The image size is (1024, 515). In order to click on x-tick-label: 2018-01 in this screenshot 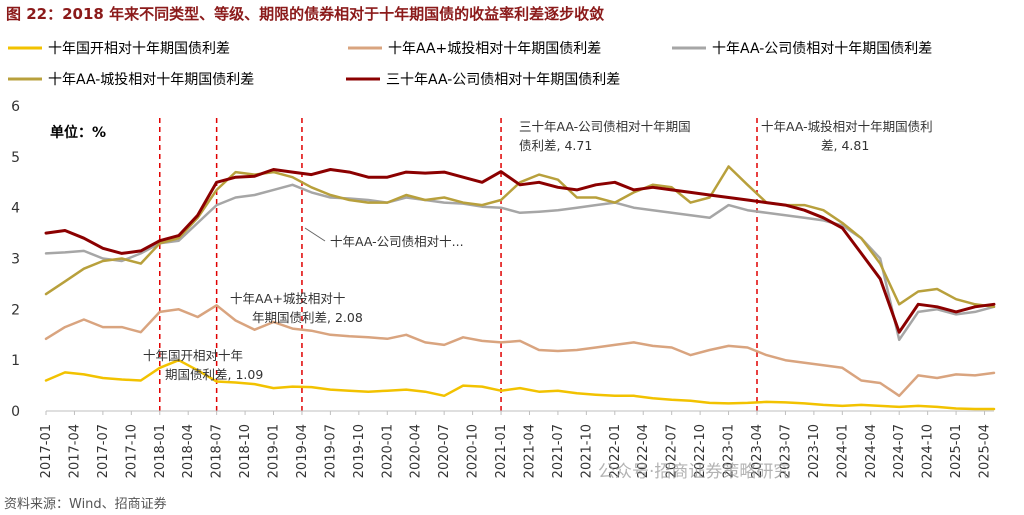, I will do `click(160, 451)`.